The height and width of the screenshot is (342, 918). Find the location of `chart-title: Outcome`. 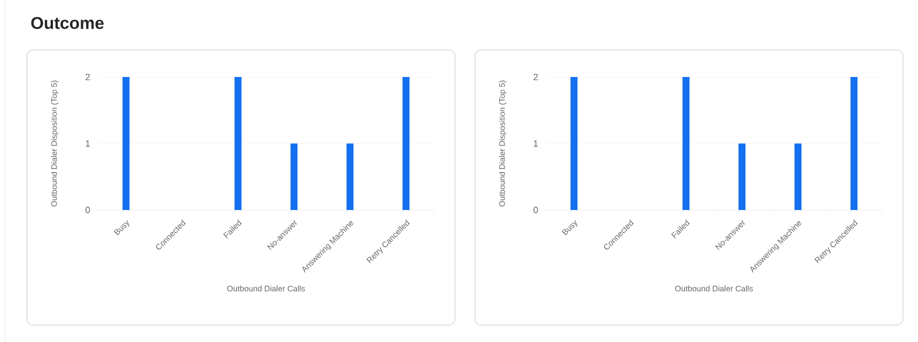

chart-title: Outcome is located at coordinates (67, 23).